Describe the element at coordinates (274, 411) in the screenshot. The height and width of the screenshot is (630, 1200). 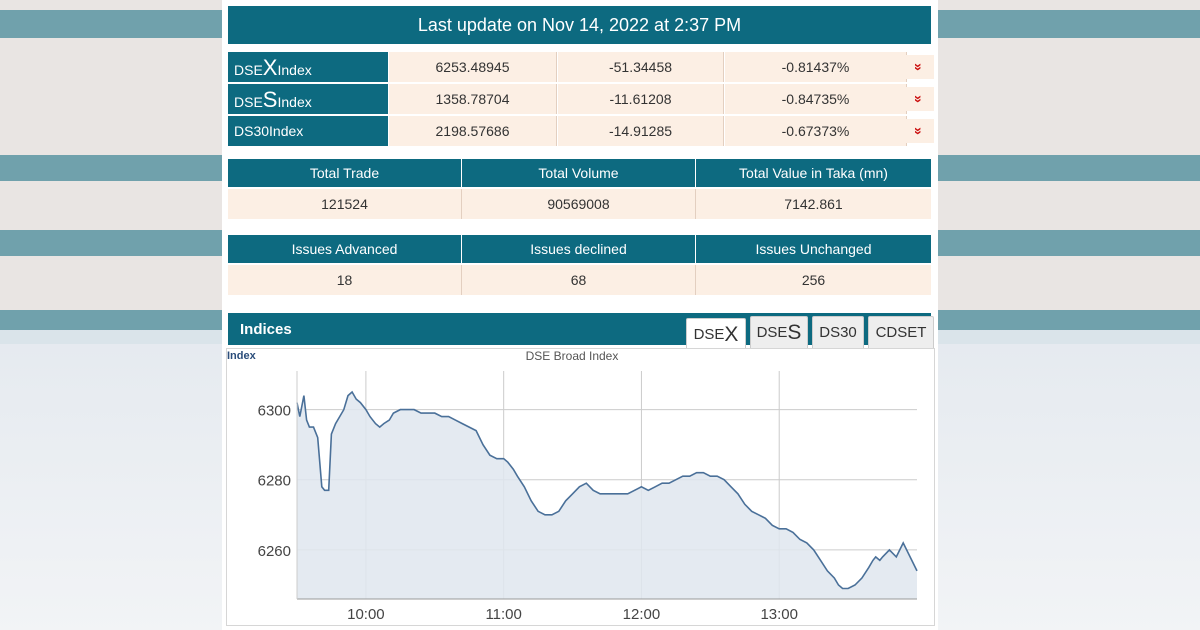
I see `y-tick-label: 6300` at that location.